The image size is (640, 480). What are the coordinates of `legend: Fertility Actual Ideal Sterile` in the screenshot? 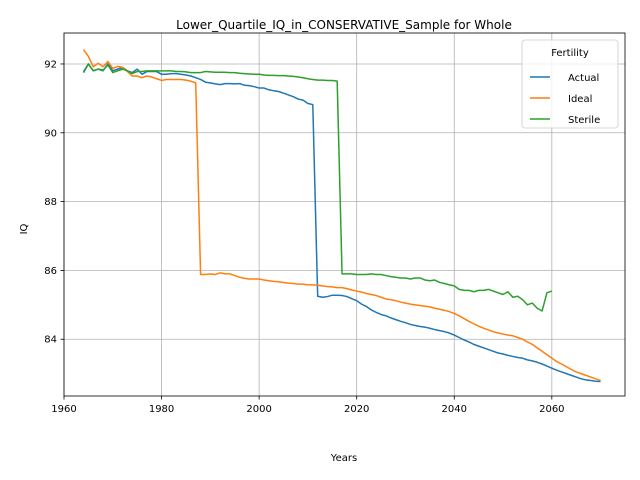 It's located at (570, 84).